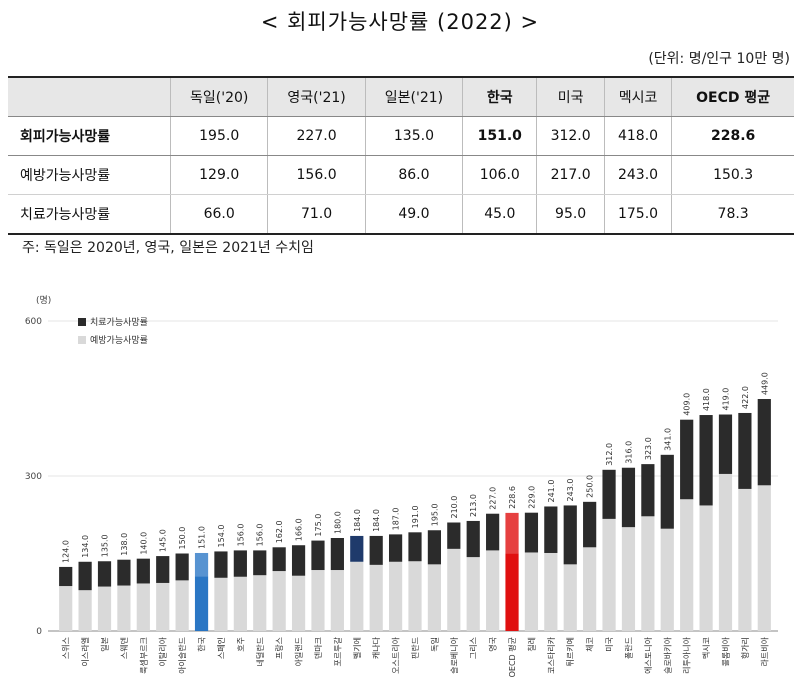 Image resolution: width=800 pixels, height=693 pixels. Describe the element at coordinates (279, 531) in the screenshot. I see `total-value-label: 162.0` at that location.